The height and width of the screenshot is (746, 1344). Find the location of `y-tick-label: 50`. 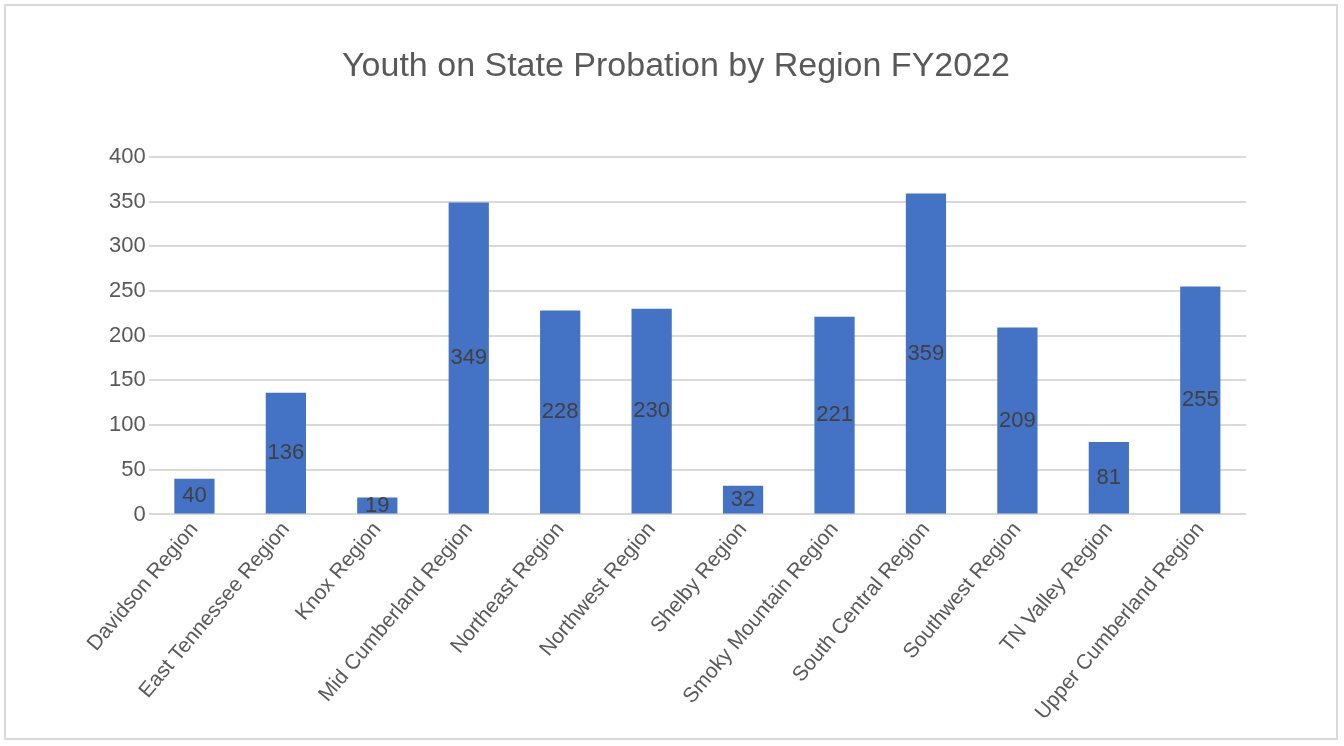

y-tick-label: 50 is located at coordinates (133, 468).